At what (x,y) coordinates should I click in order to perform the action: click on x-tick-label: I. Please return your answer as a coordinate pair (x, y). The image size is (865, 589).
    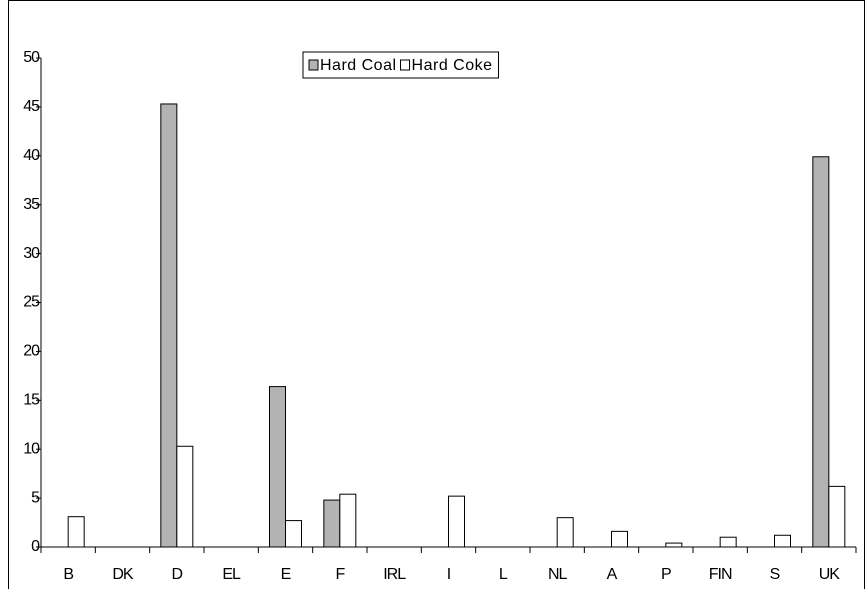
    Looking at the image, I should click on (448, 574).